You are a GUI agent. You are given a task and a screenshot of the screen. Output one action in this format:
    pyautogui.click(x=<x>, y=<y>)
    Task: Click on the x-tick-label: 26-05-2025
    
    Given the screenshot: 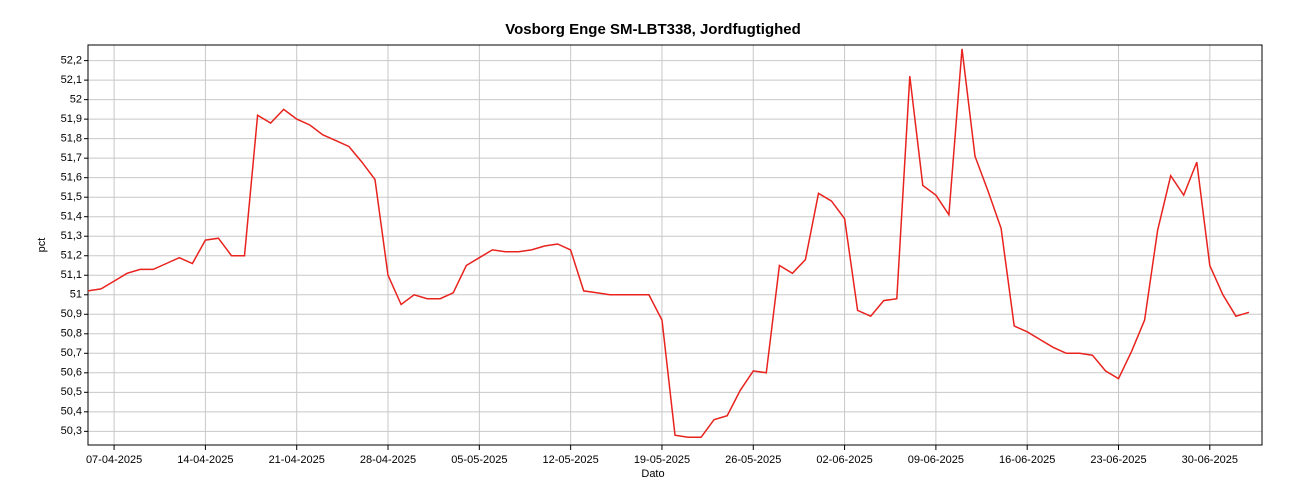 What is the action you would take?
    pyautogui.click(x=753, y=460)
    